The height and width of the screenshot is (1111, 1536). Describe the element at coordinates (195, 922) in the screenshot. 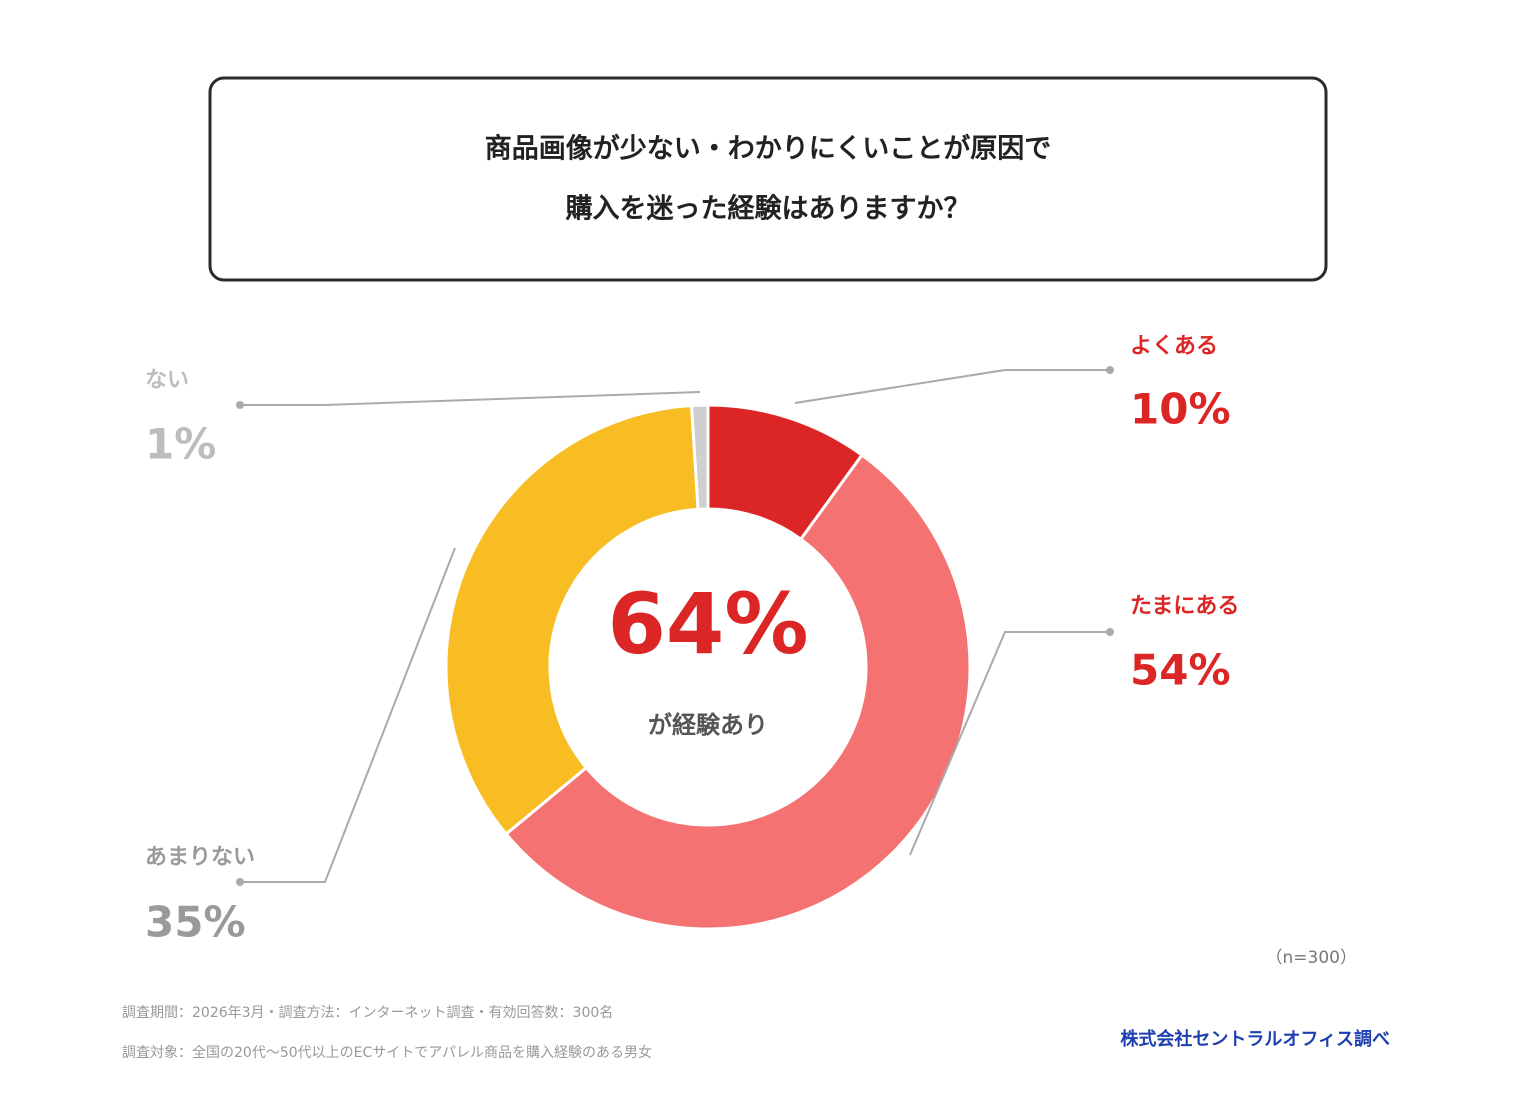

I see `value-label: 35%` at that location.